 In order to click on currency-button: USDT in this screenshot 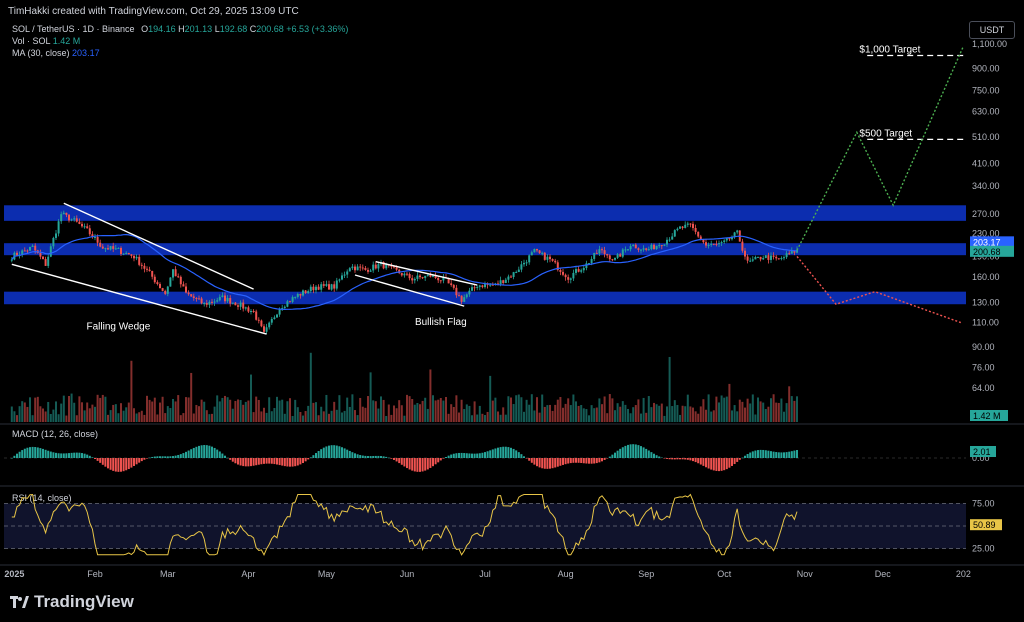, I will do `click(992, 30)`.